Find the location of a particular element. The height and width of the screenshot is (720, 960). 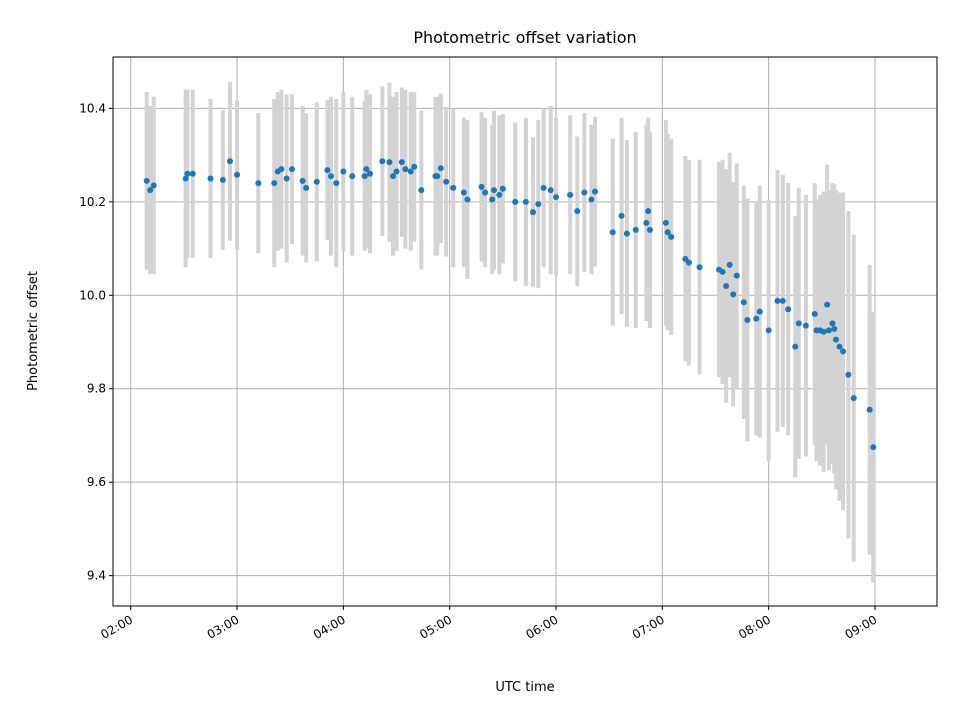

y-tick-label: 10.2 is located at coordinates (92, 202).